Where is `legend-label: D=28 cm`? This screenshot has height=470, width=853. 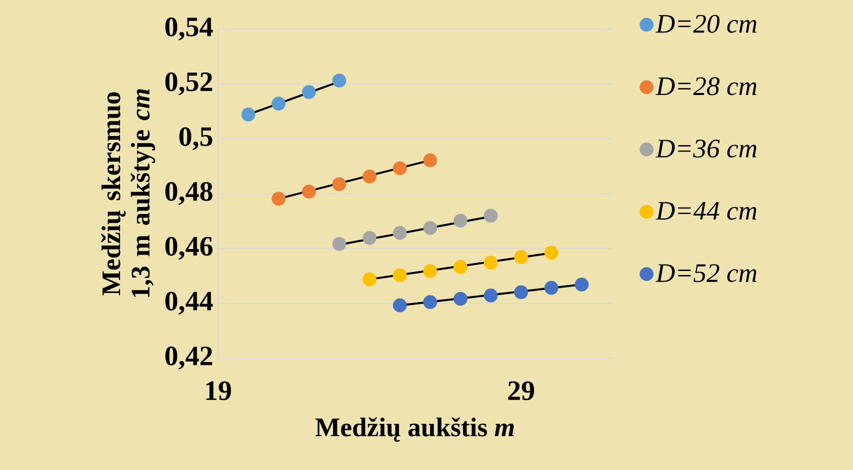 legend-label: D=28 cm is located at coordinates (706, 86).